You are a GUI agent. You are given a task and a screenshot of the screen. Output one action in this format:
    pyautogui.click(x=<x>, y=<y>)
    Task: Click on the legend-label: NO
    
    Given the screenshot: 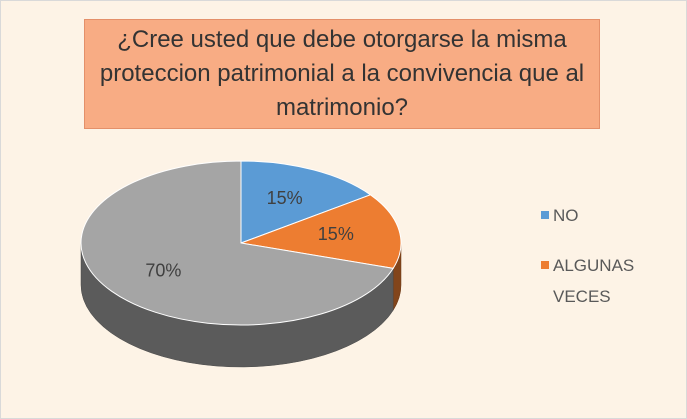 What is the action you would take?
    pyautogui.click(x=566, y=215)
    